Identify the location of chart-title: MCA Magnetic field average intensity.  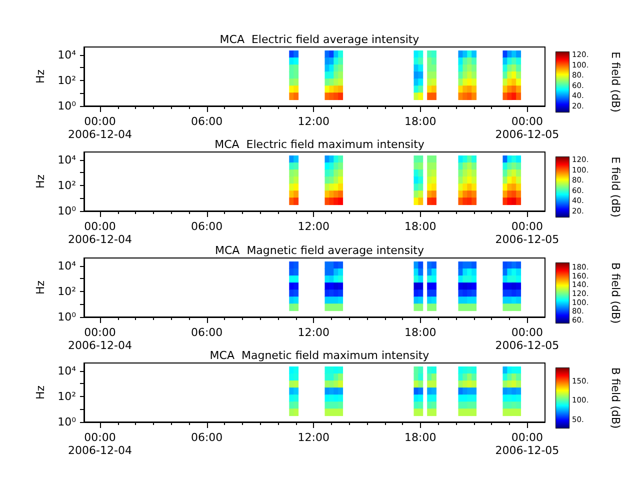
(319, 250).